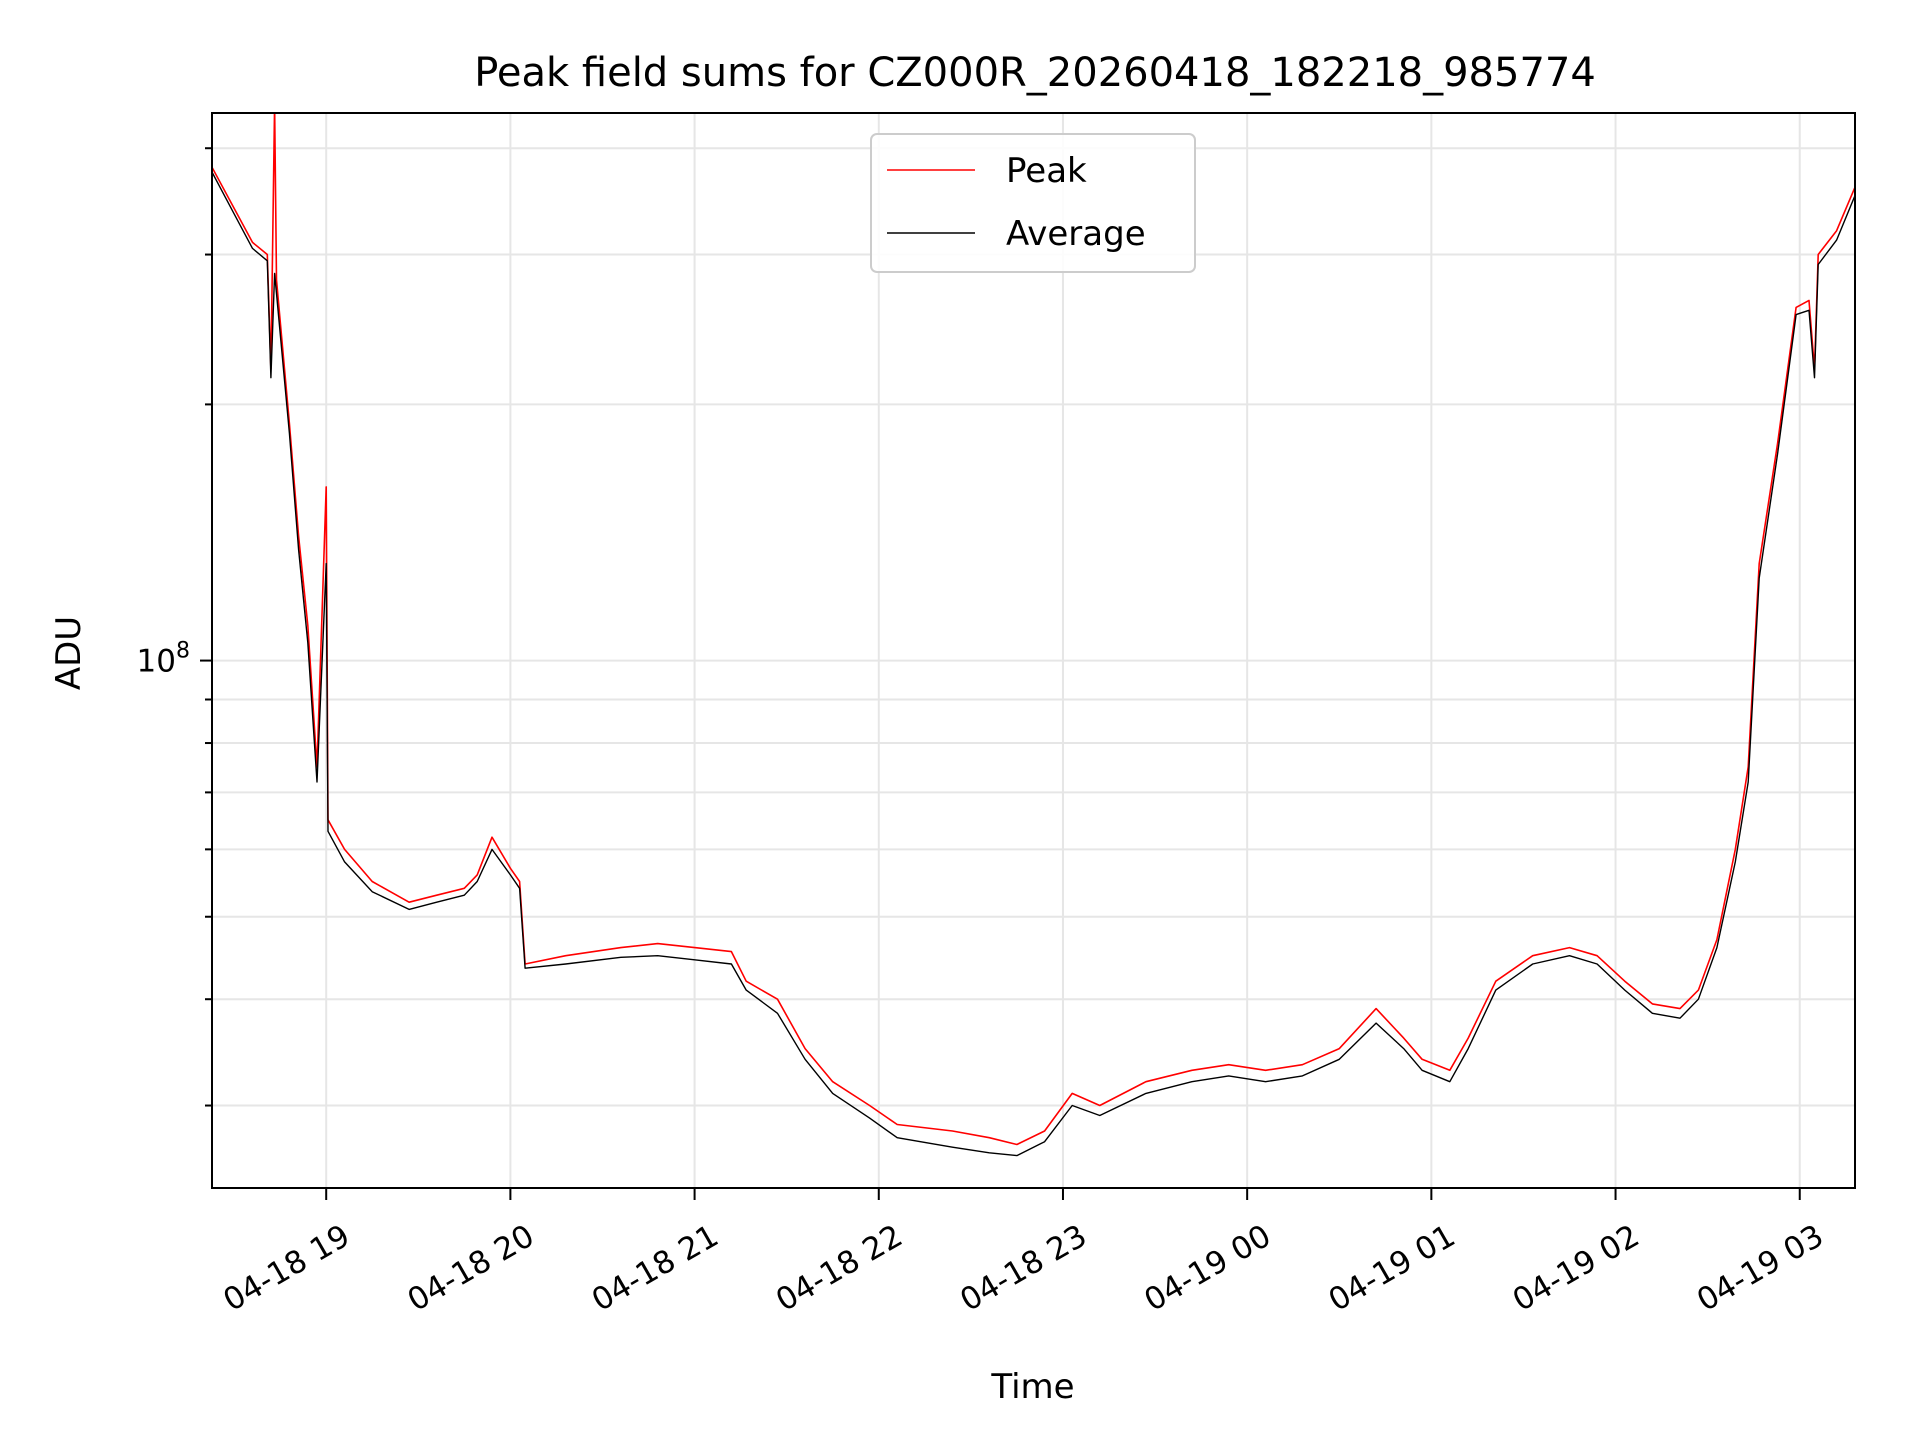 This screenshot has height=1440, width=1920. I want to click on legend-label-average: Average, so click(1076, 234).